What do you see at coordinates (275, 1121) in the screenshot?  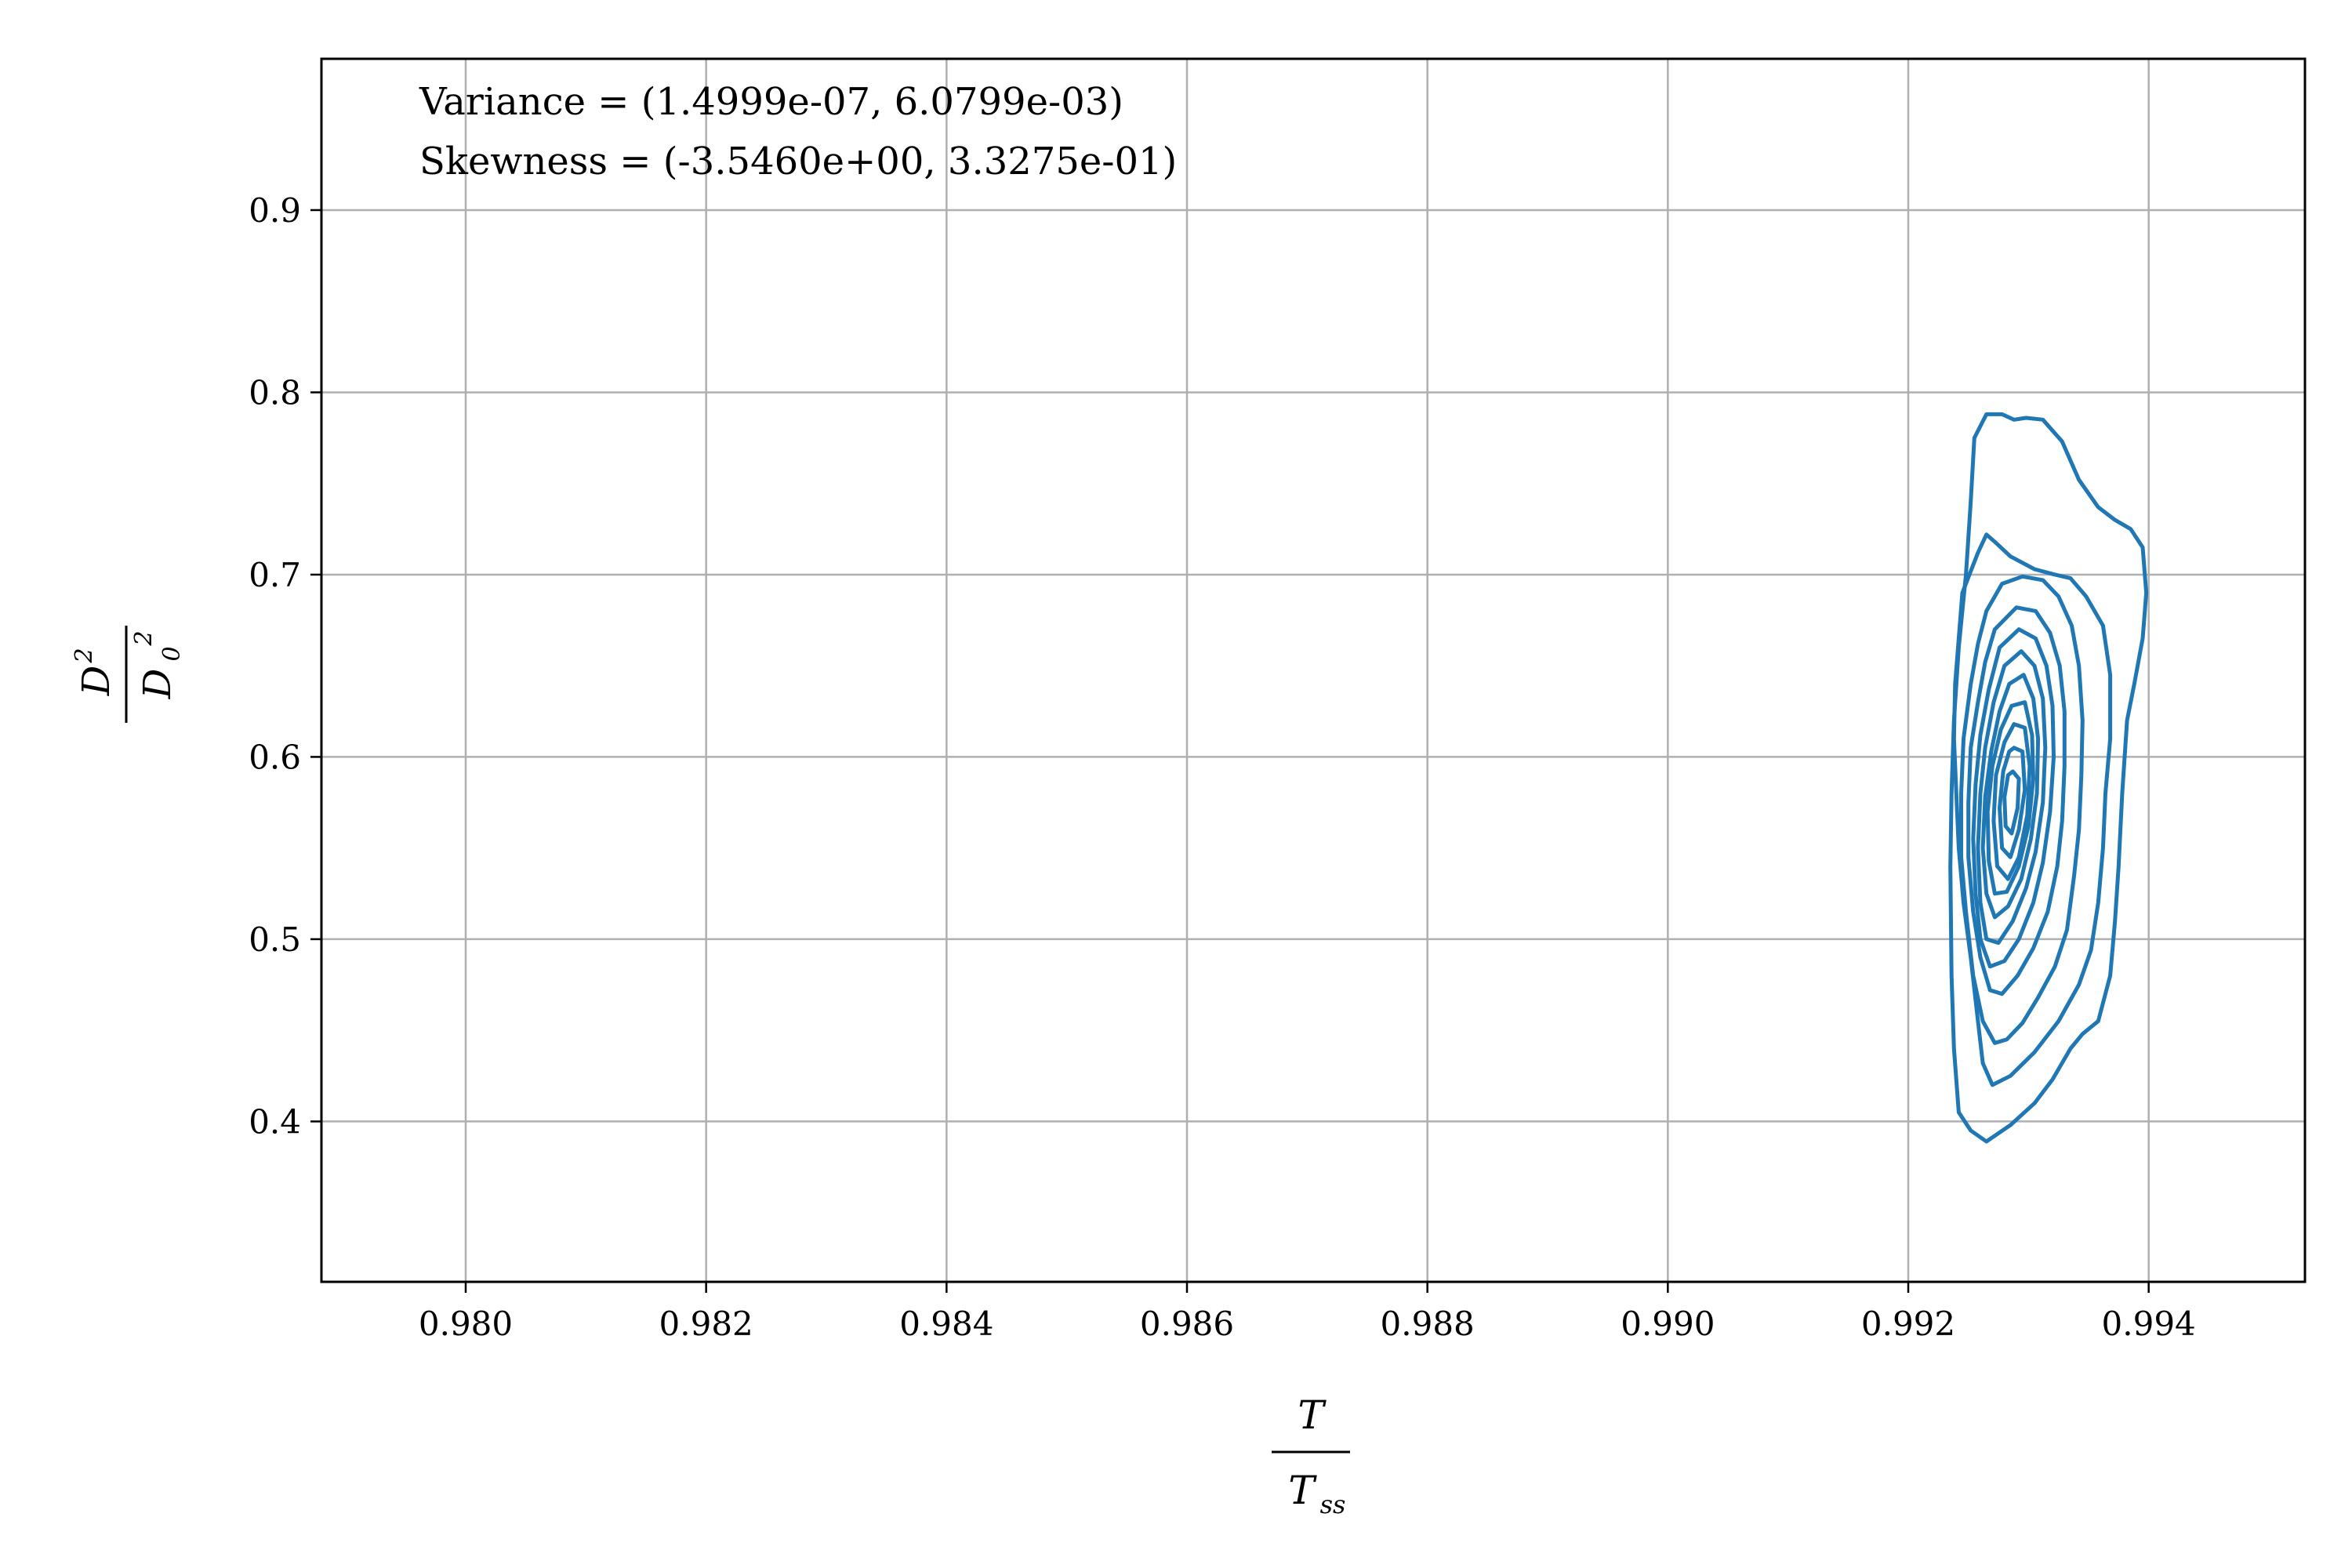 I see `y-tick-label: 0.4` at bounding box center [275, 1121].